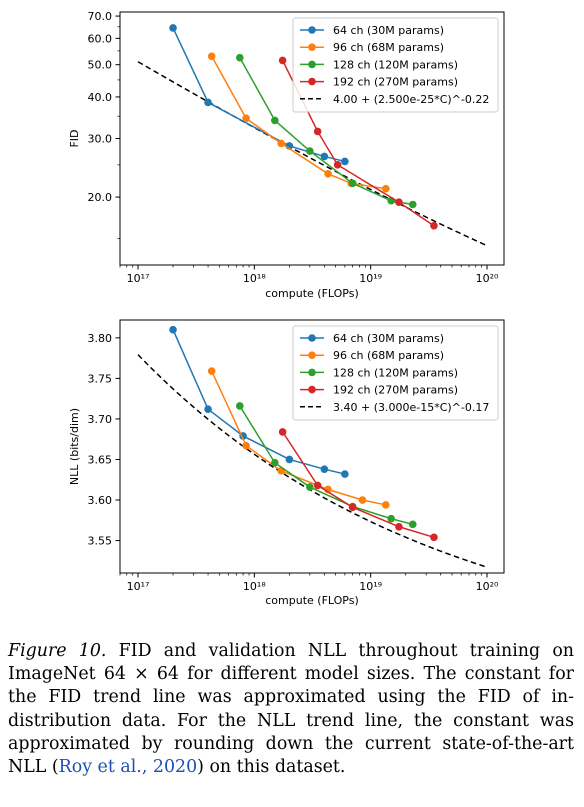 The image size is (584, 807). Describe the element at coordinates (74, 138) in the screenshot. I see `y-axis-label: FID` at that location.